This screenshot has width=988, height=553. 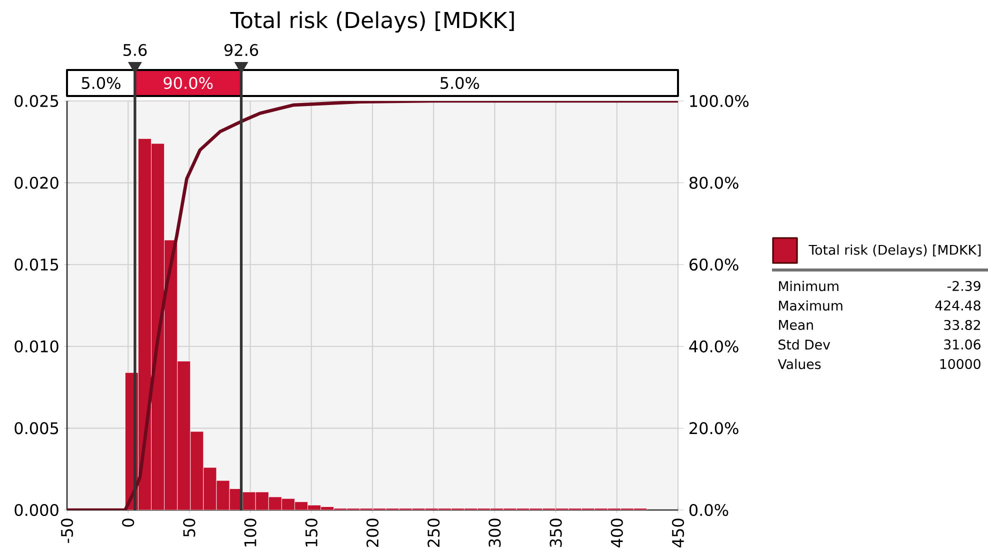 I want to click on y-tick-label: 0.015, so click(x=36, y=264).